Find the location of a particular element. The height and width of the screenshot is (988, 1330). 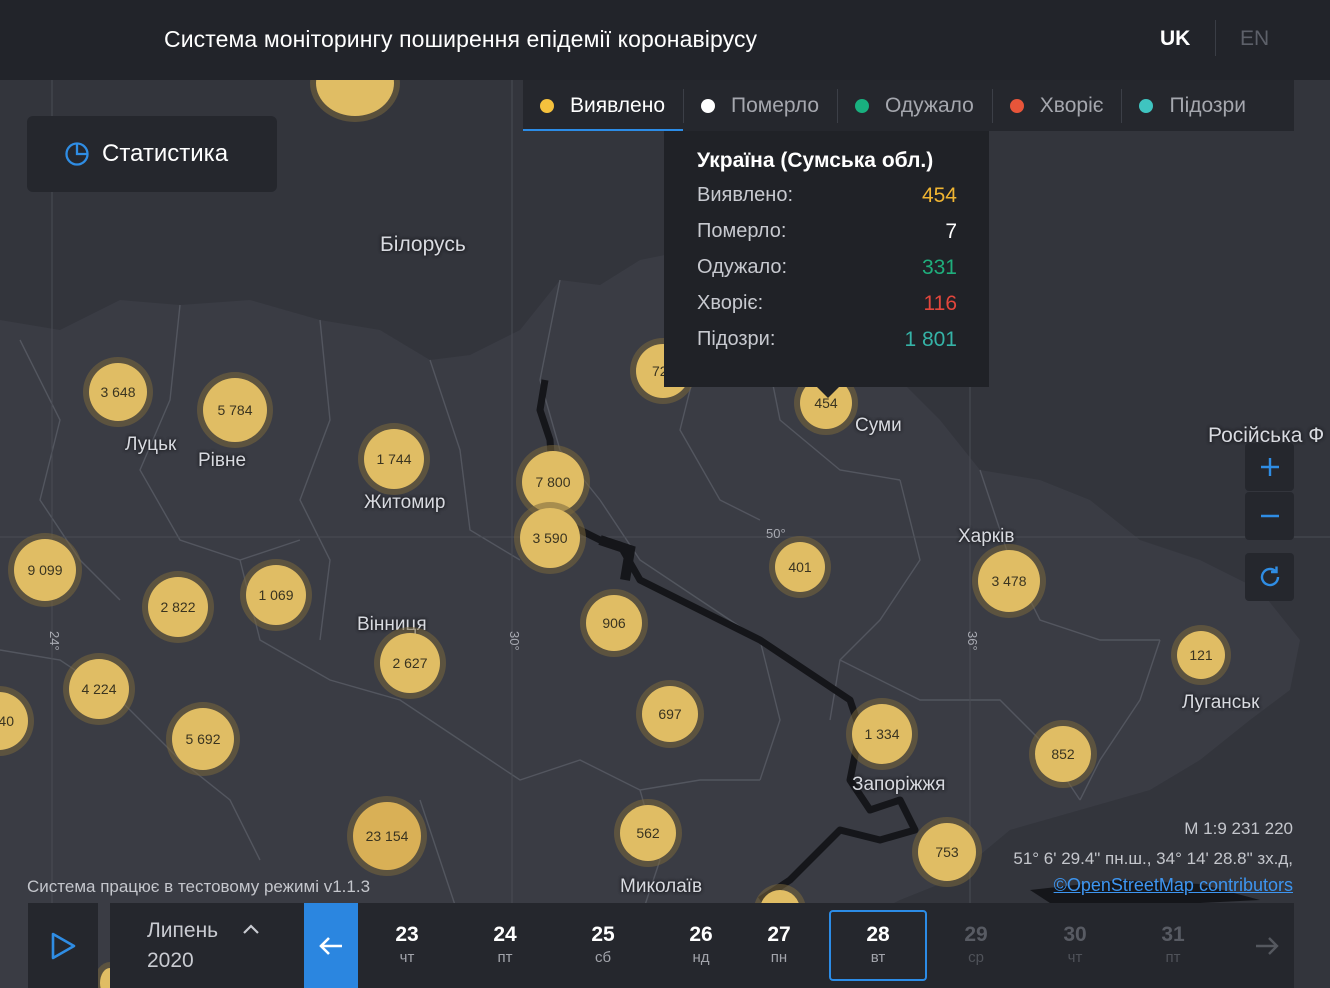

cluster-luhansk: 121 is located at coordinates (1201, 655).